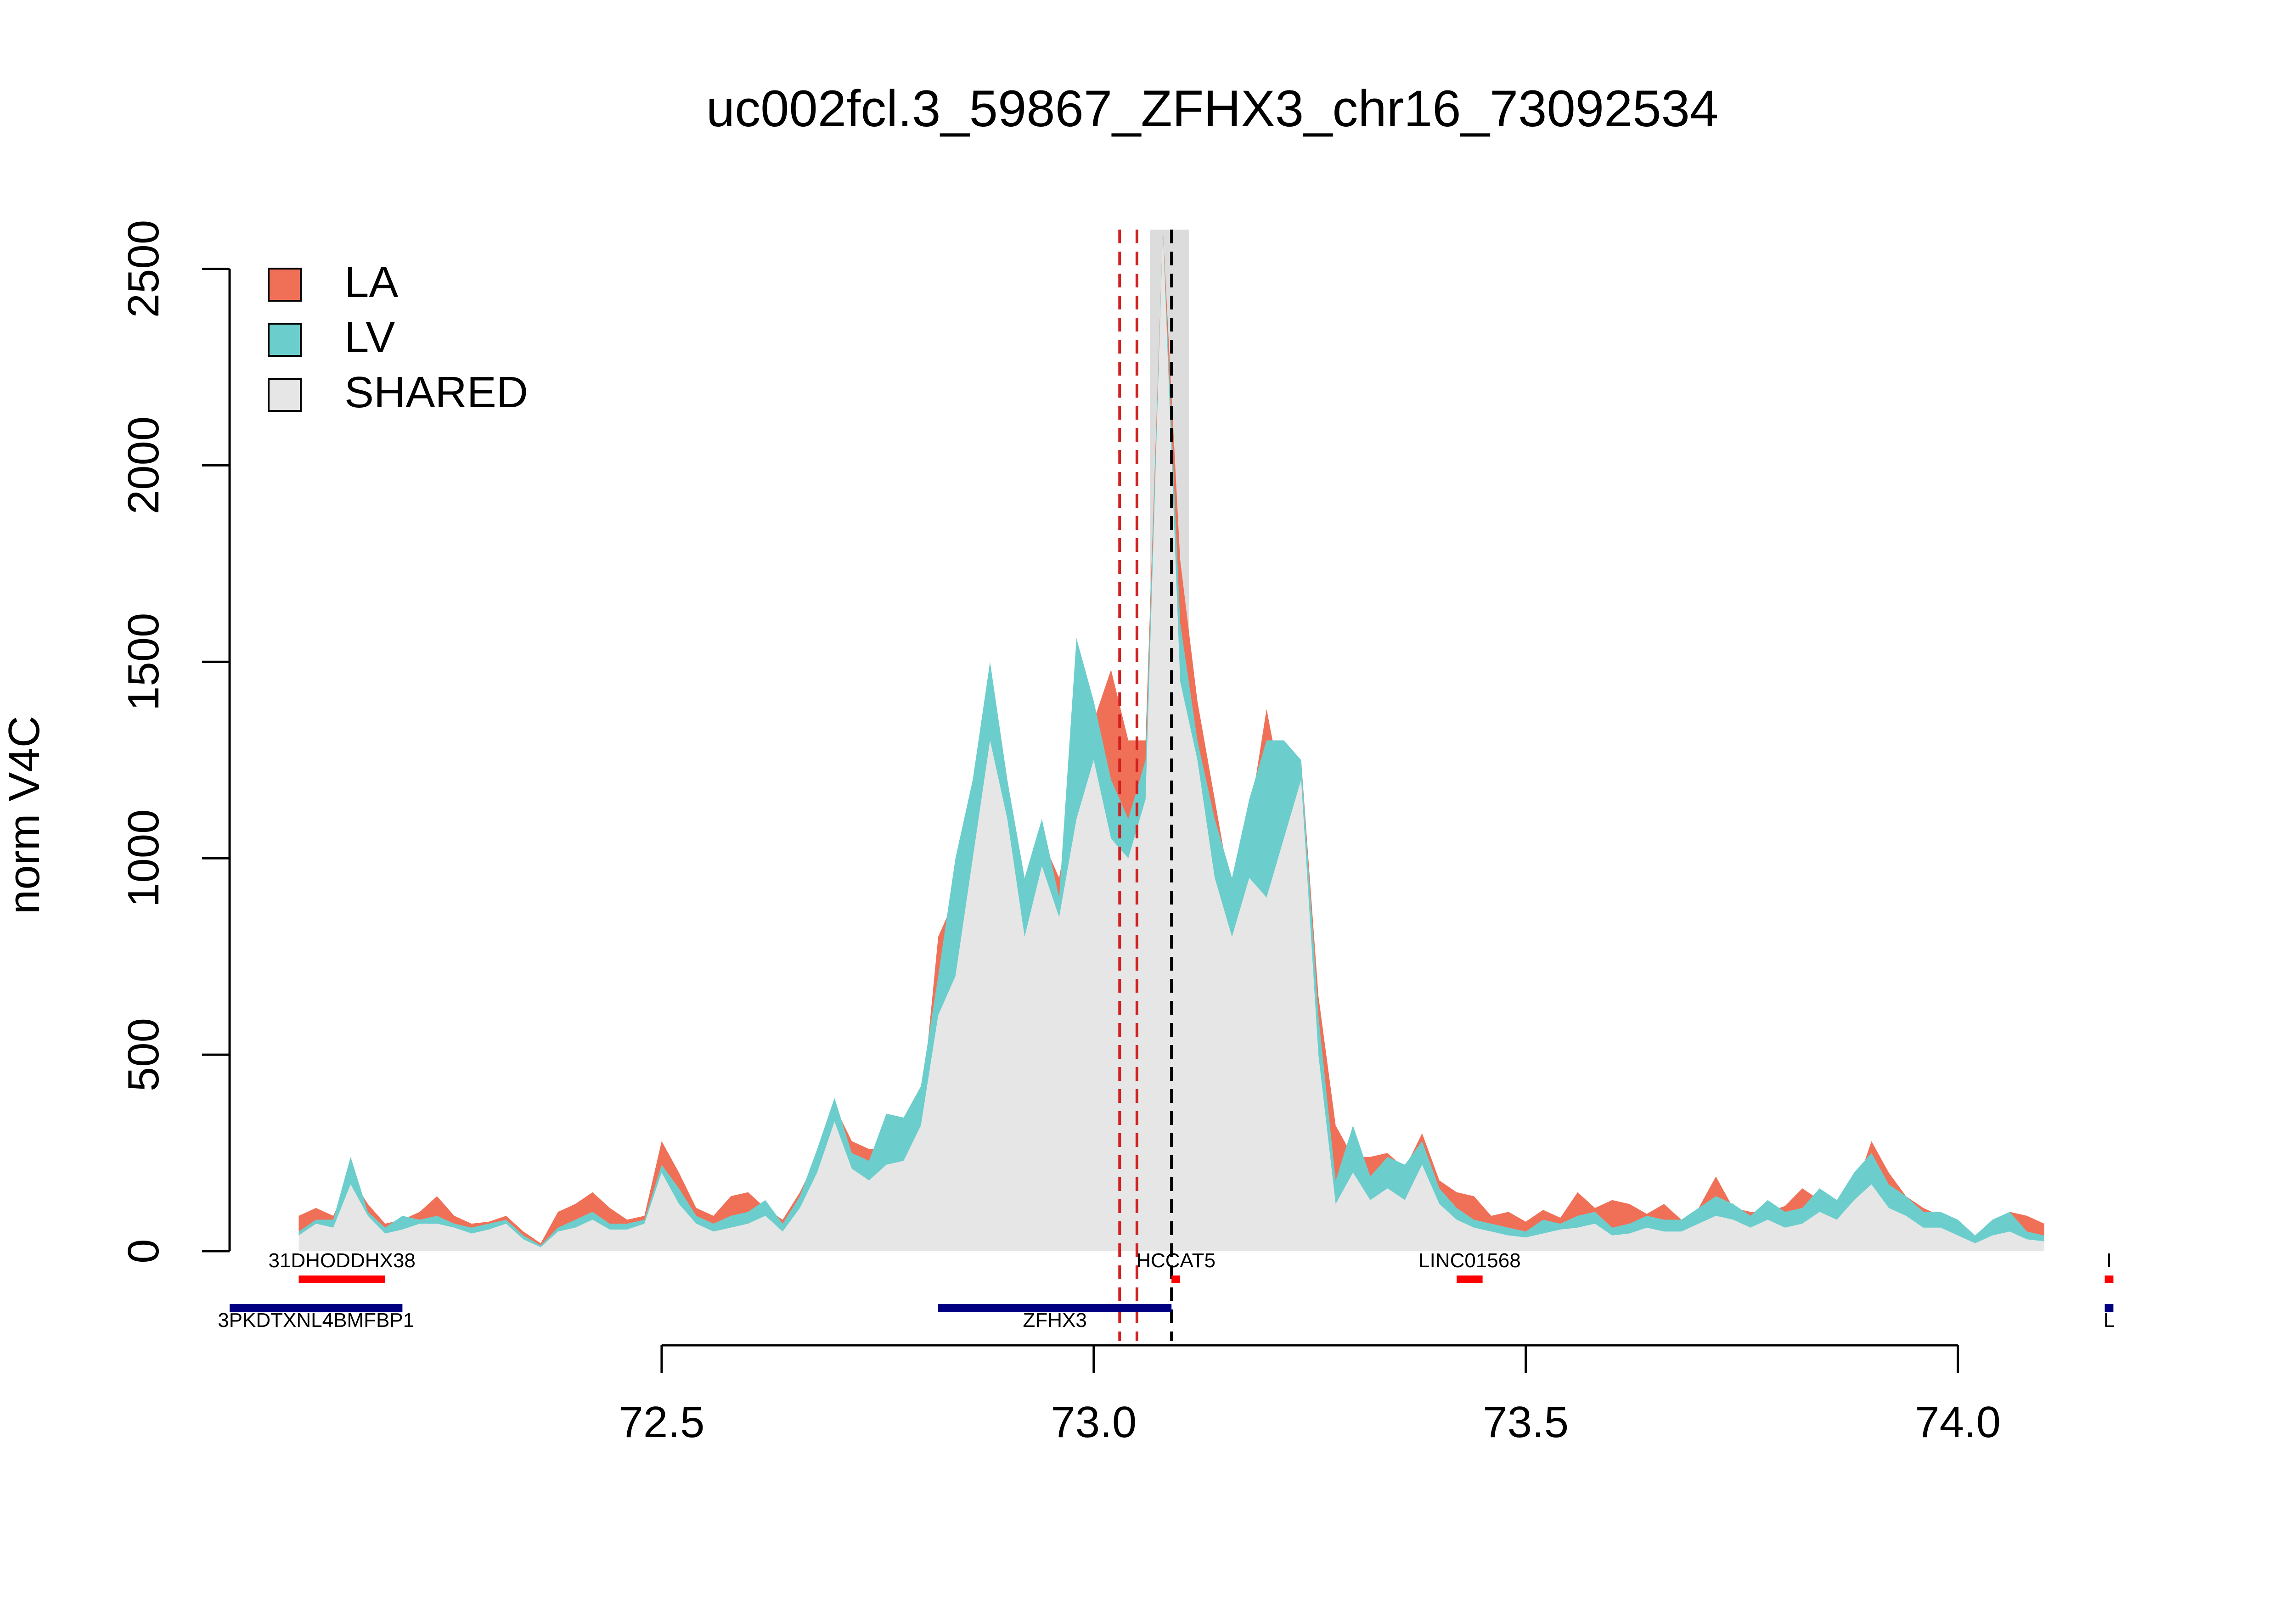 This screenshot has width=2296, height=1607. I want to click on y-tick-label: 1000, so click(143, 858).